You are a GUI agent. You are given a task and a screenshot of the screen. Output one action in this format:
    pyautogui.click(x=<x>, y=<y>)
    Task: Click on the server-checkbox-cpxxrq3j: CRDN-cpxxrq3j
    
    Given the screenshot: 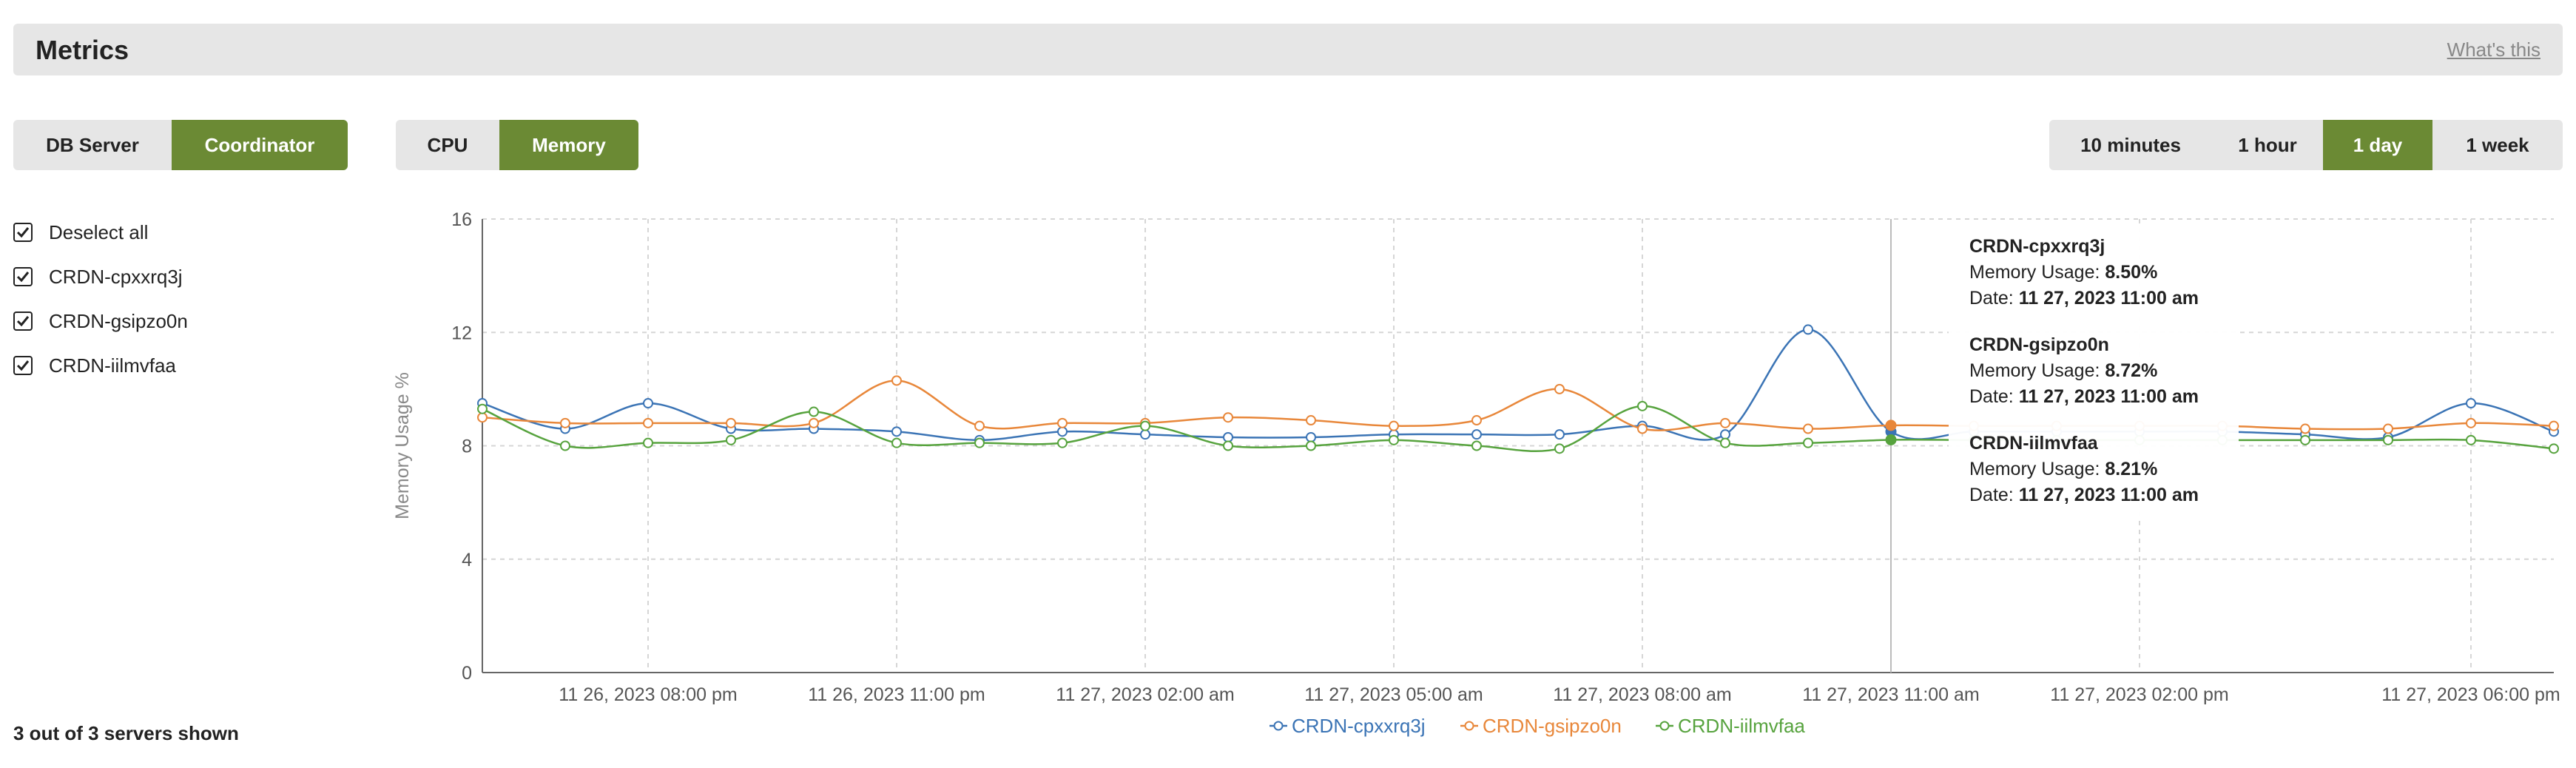 What is the action you would take?
    pyautogui.click(x=100, y=277)
    